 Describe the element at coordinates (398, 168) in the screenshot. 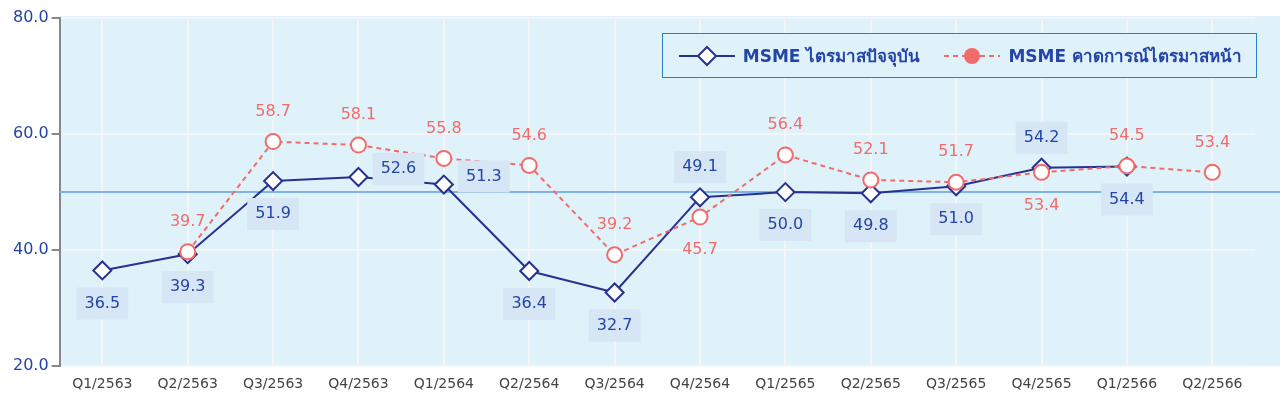

I see `data-label: 52.6` at that location.